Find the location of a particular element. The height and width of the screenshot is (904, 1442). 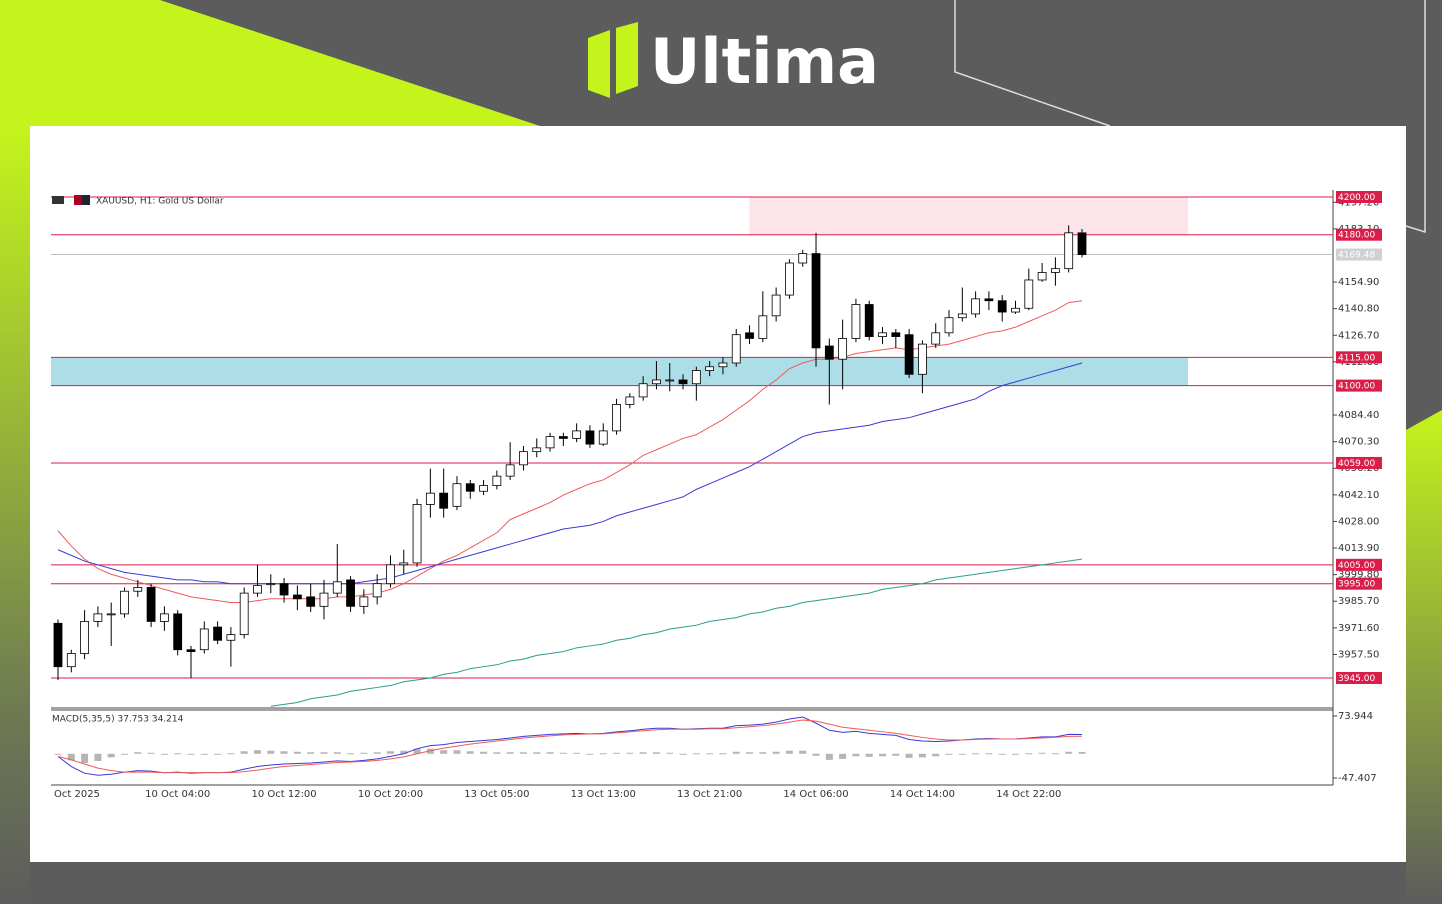

x-tick-label: 10 Oct 04:00 is located at coordinates (177, 794).